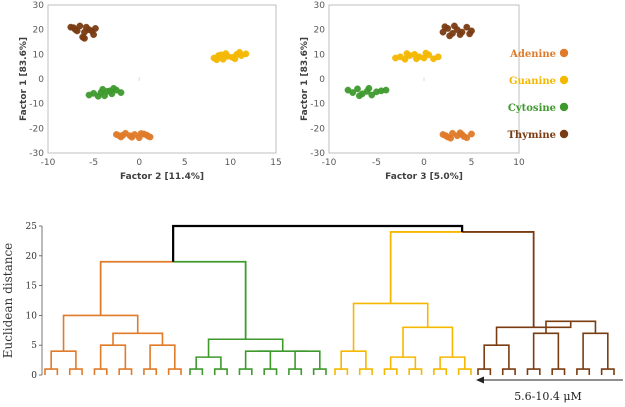 Image resolution: width=625 pixels, height=407 pixels. Describe the element at coordinates (317, 154) in the screenshot. I see `y-tick-label: -30` at that location.